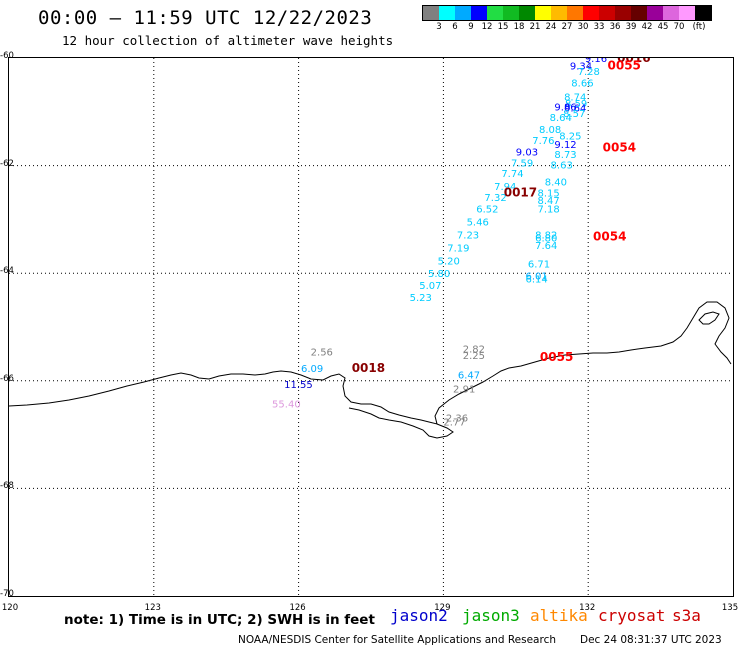 This screenshot has height=650, width=740. Describe the element at coordinates (439, 27) in the screenshot. I see `legend-tick-label: 3` at that location.